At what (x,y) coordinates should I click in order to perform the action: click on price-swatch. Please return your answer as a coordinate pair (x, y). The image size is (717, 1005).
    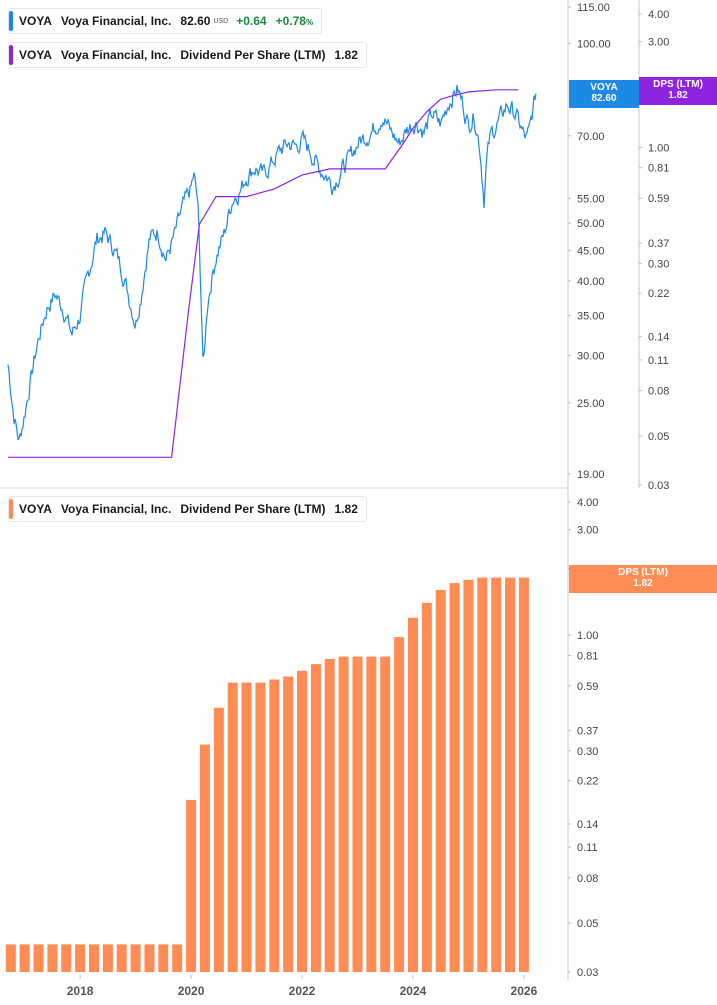
    Looking at the image, I should click on (11, 21).